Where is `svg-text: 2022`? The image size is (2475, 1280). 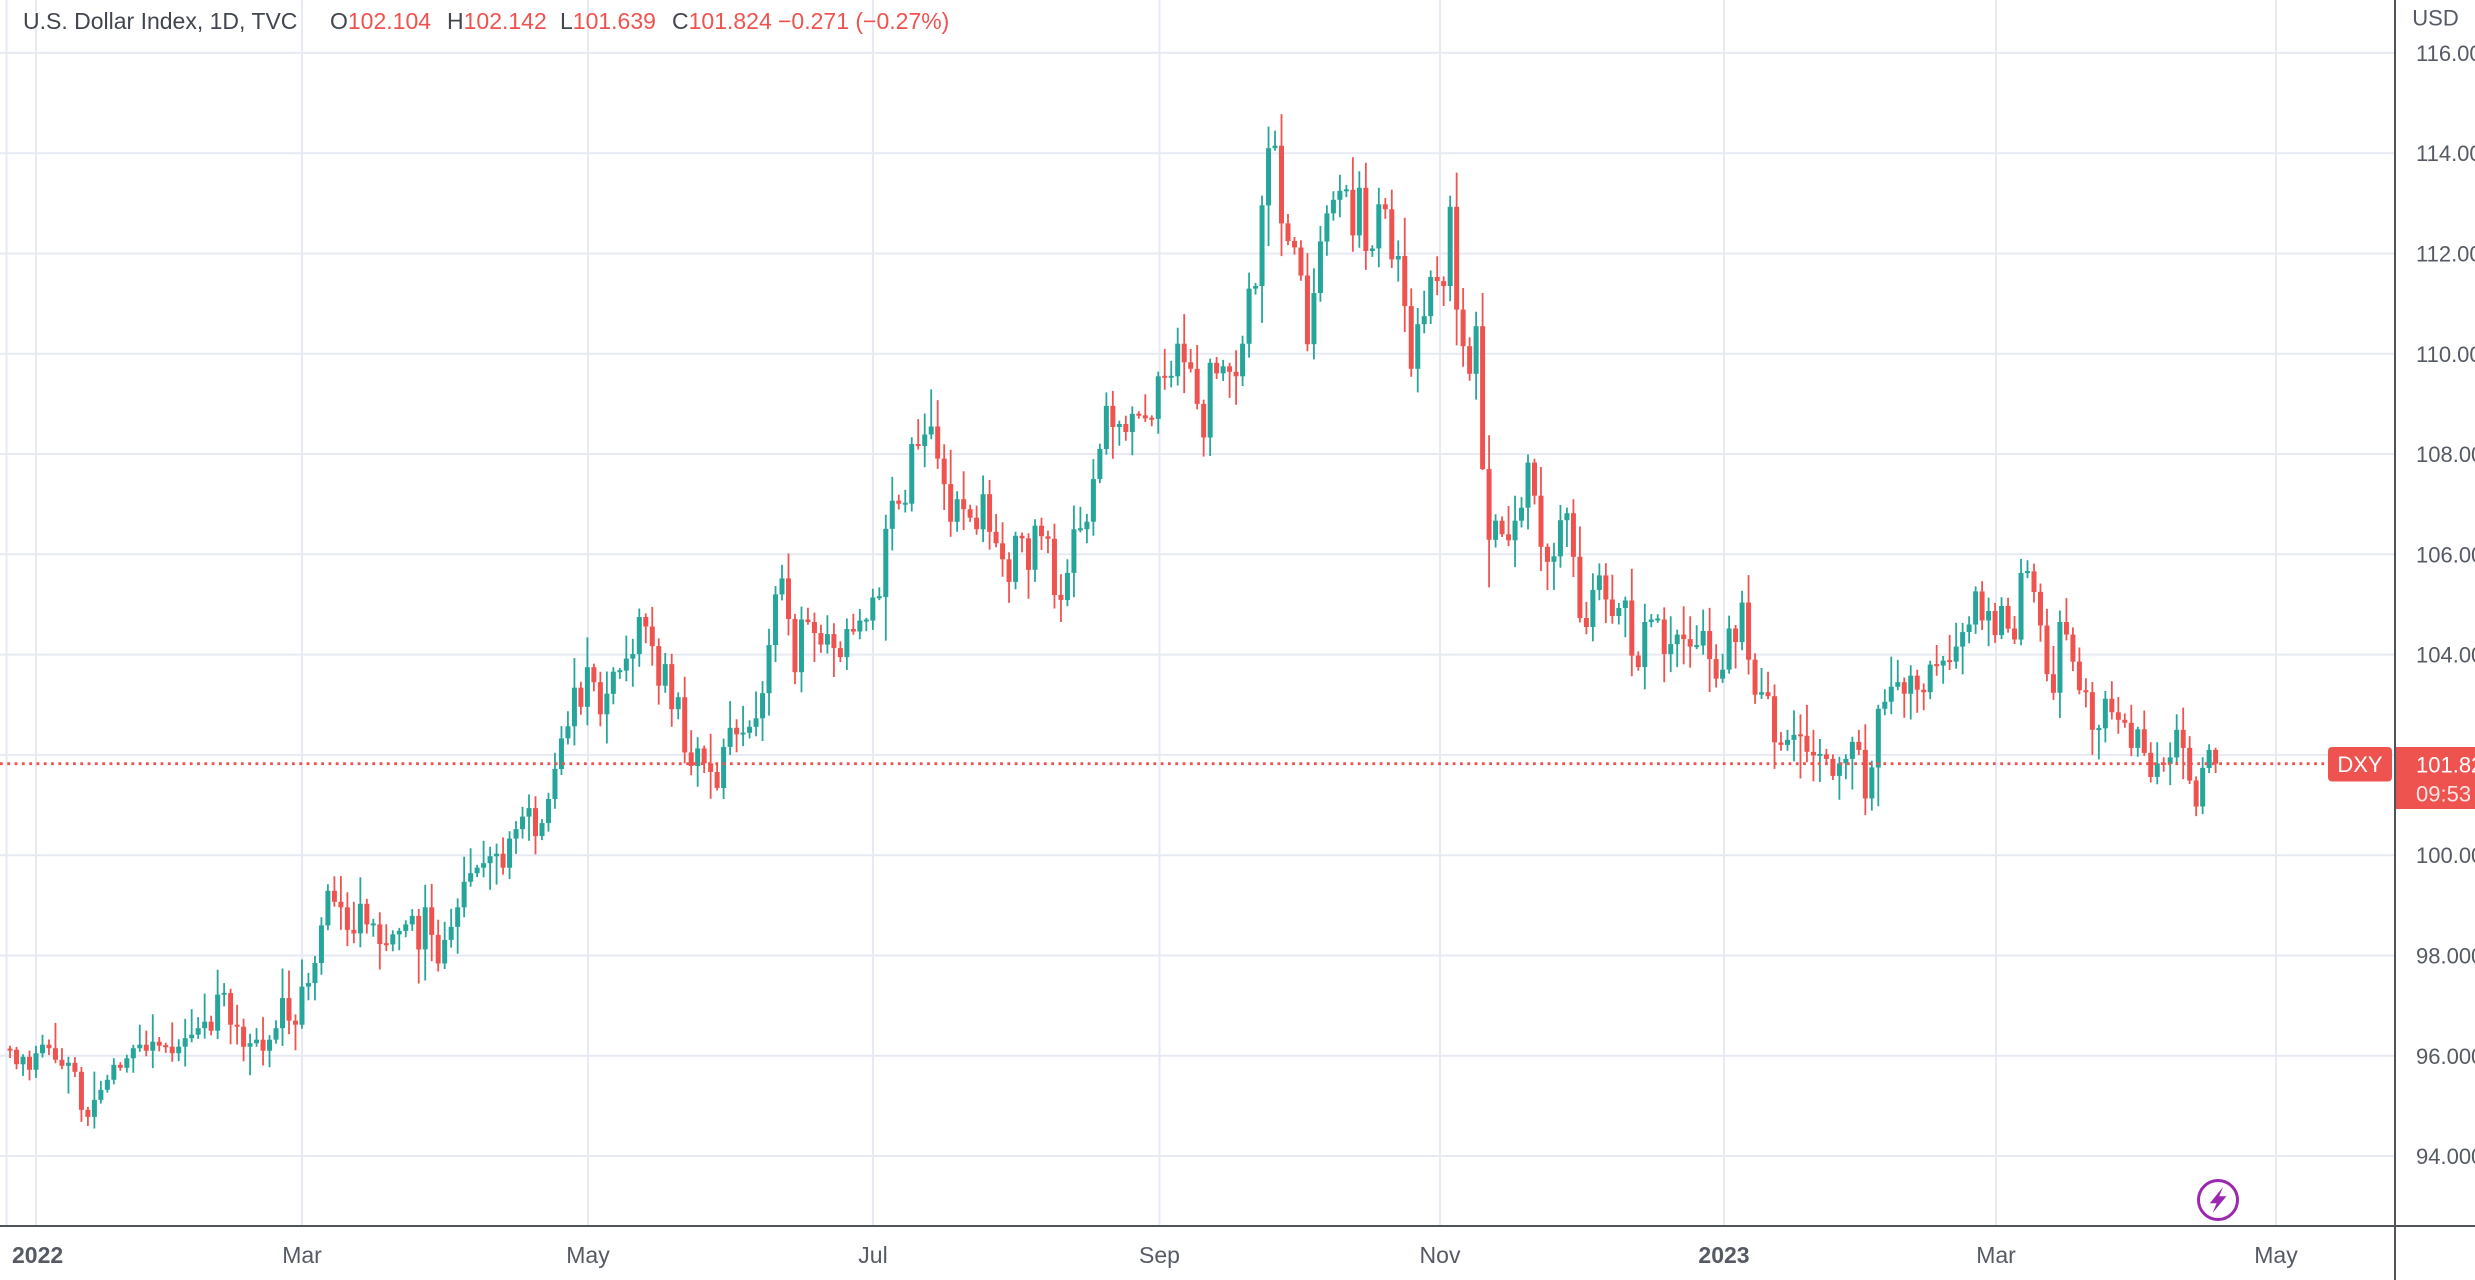
svg-text: 2022 is located at coordinates (37, 1255).